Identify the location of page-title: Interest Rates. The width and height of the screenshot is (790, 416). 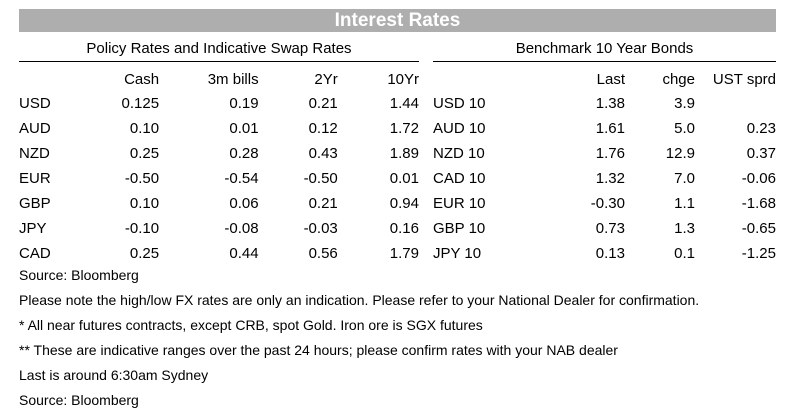
(397, 20).